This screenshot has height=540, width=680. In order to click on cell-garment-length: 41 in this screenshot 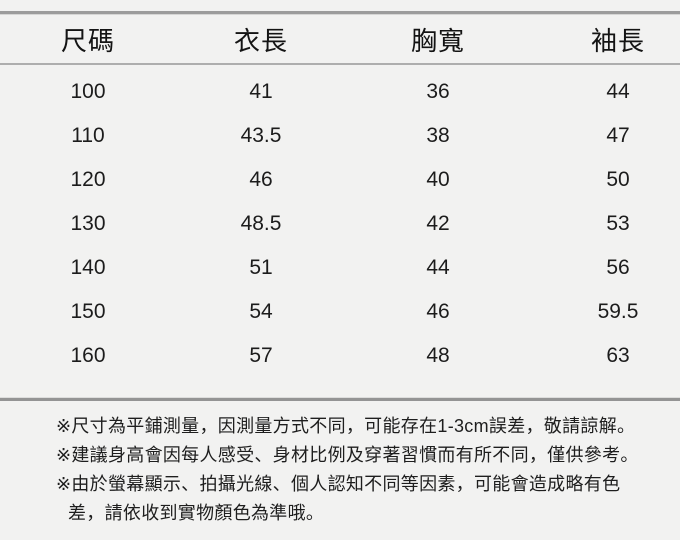, I will do `click(261, 91)`.